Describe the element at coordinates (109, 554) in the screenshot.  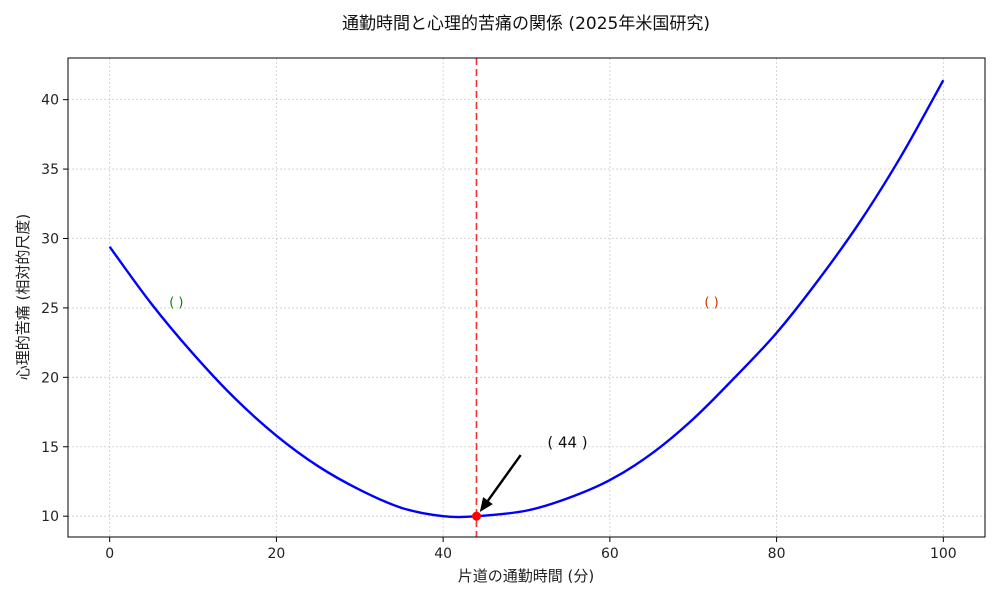
I see `x-tick-label: 0` at that location.